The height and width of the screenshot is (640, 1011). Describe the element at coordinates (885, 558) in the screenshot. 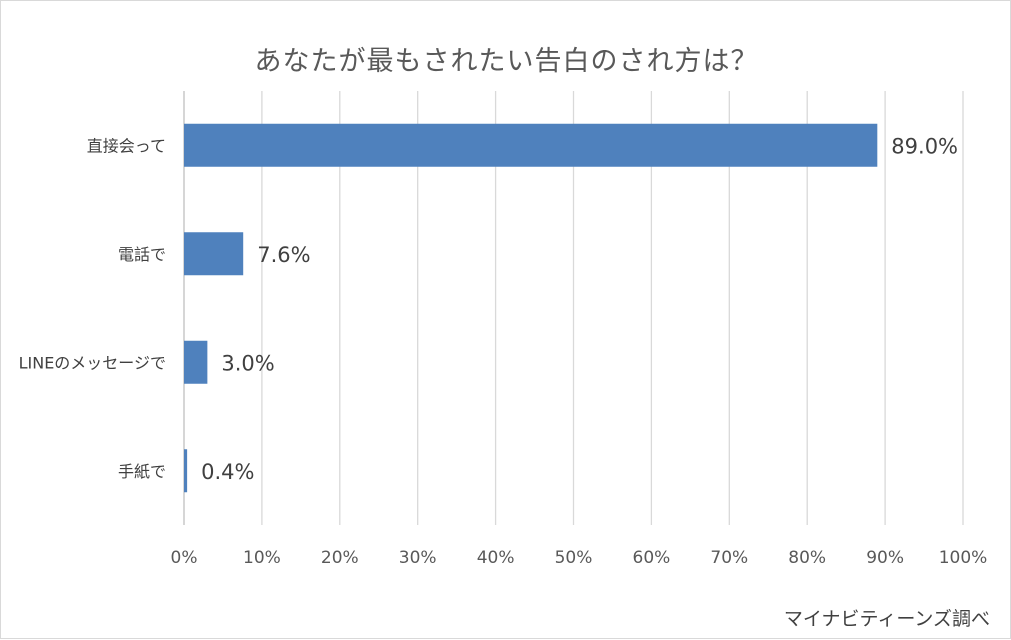

I see `x-tick-label: 90%` at that location.